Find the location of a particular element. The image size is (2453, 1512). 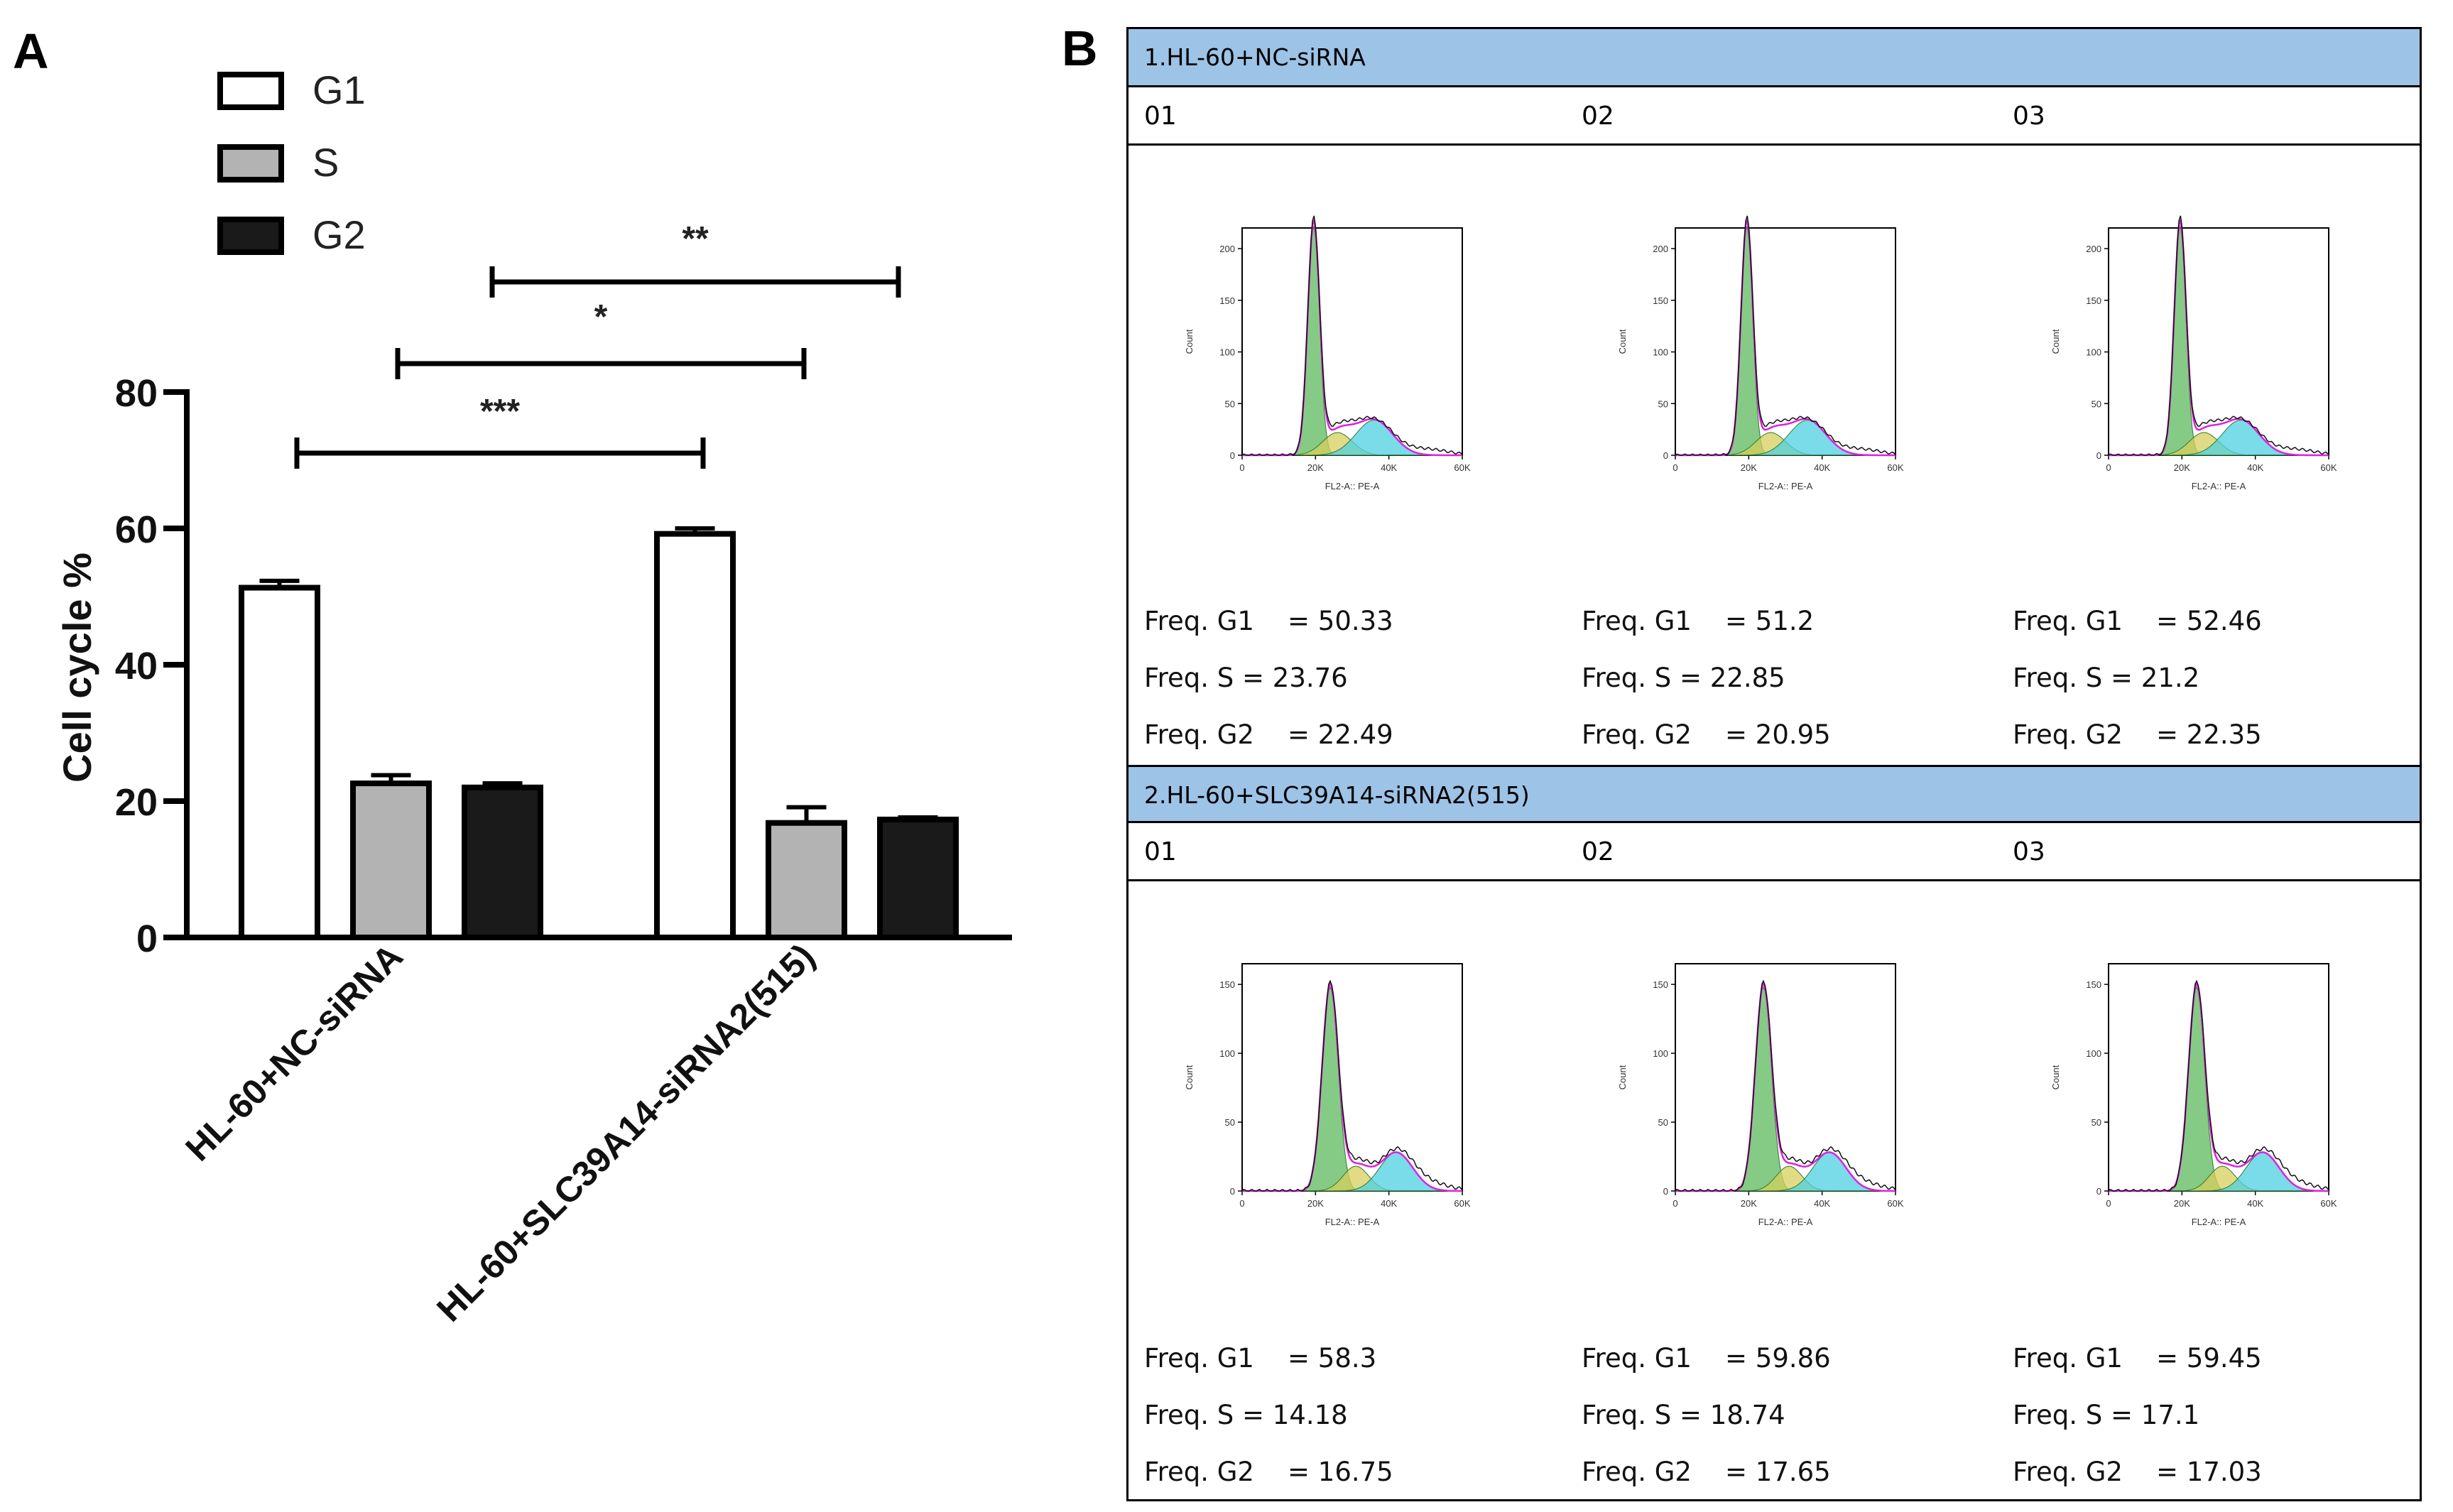

g1-rep-02-label: 02 is located at coordinates (1598, 116).